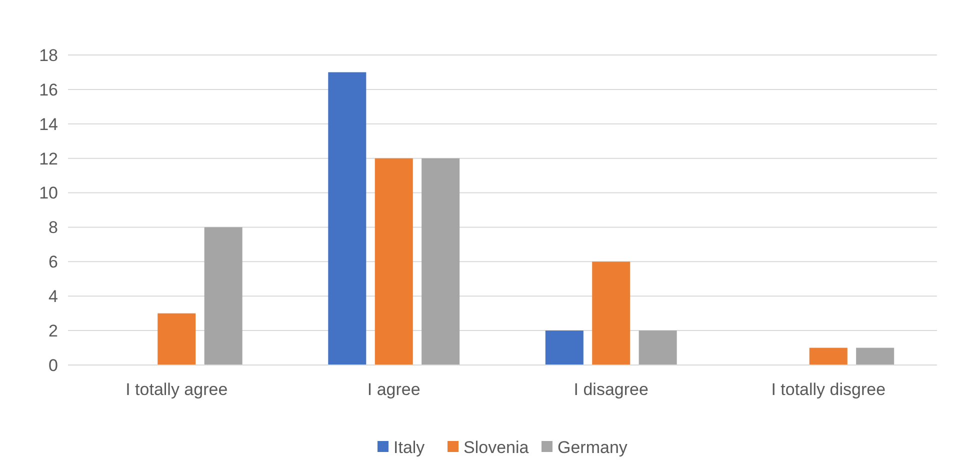 The width and height of the screenshot is (959, 475). Describe the element at coordinates (48, 55) in the screenshot. I see `y-tick-label: 18` at that location.